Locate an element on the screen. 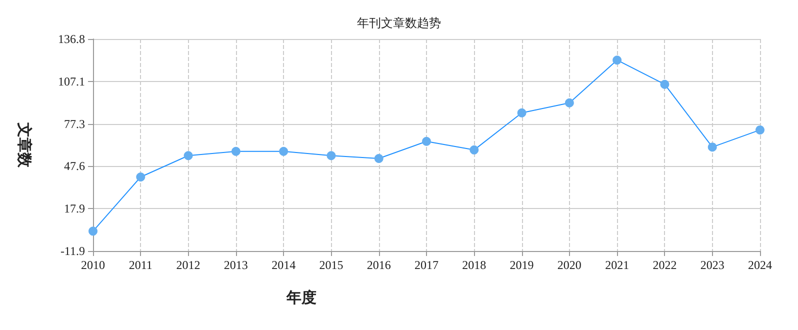 Image resolution: width=798 pixels, height=330 pixels. y-tick-label: 136.8 is located at coordinates (71, 39).